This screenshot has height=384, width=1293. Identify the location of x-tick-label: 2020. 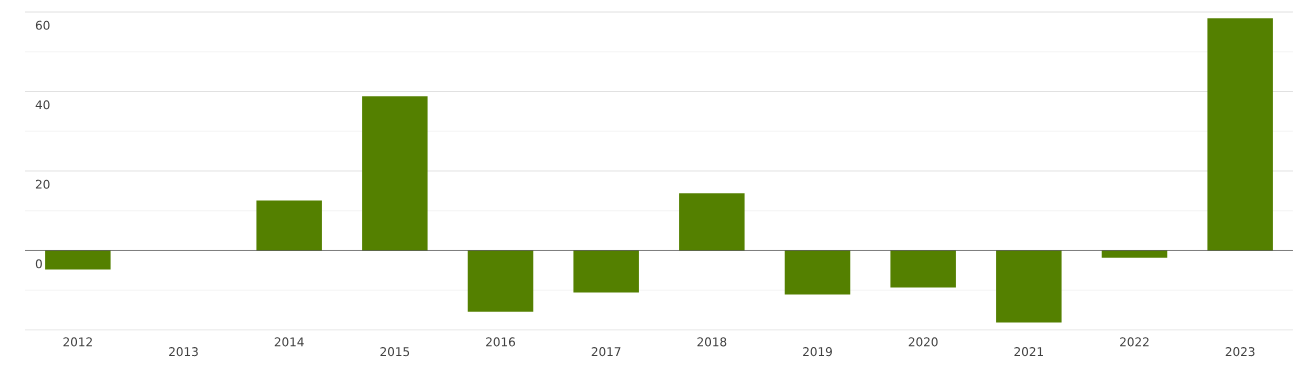
(923, 342).